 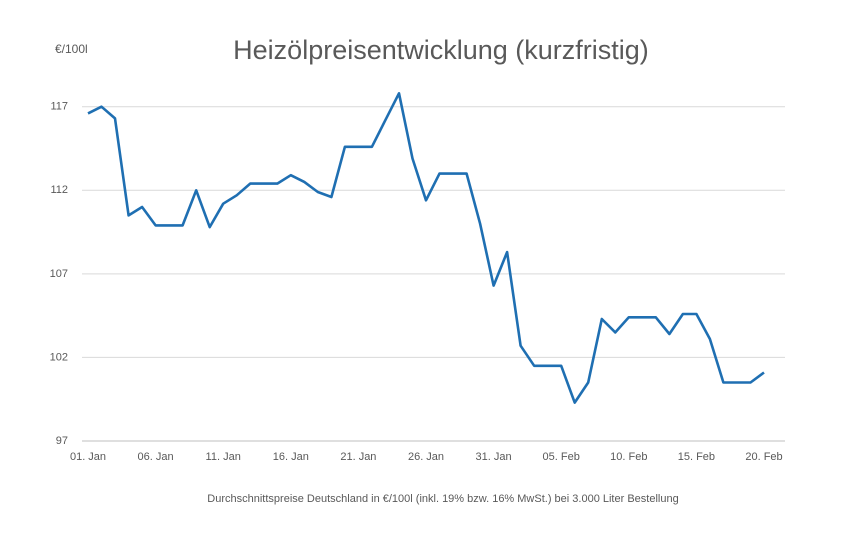 I want to click on x-tick-label: 16. Jan, so click(x=291, y=457).